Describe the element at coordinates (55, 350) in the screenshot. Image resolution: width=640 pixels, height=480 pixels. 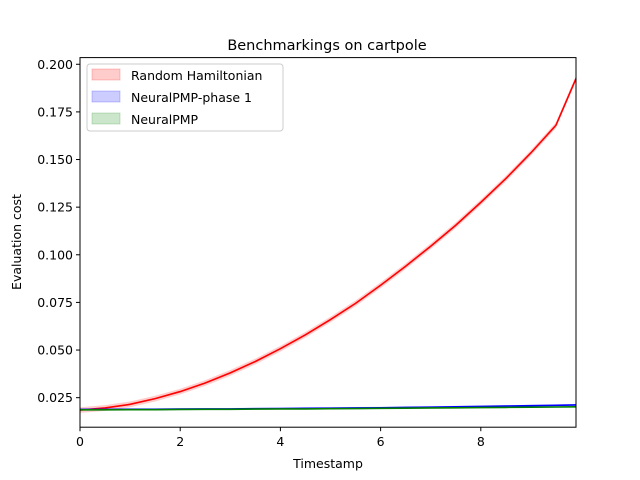
I see `y-tick-label: 0.050` at that location.